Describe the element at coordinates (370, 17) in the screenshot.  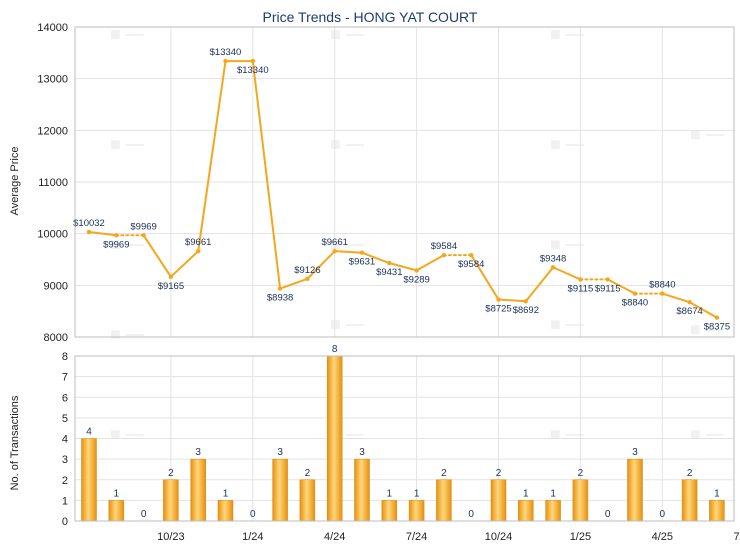
I see `chart-title: Price Trends - HONG YAT COURT` at that location.